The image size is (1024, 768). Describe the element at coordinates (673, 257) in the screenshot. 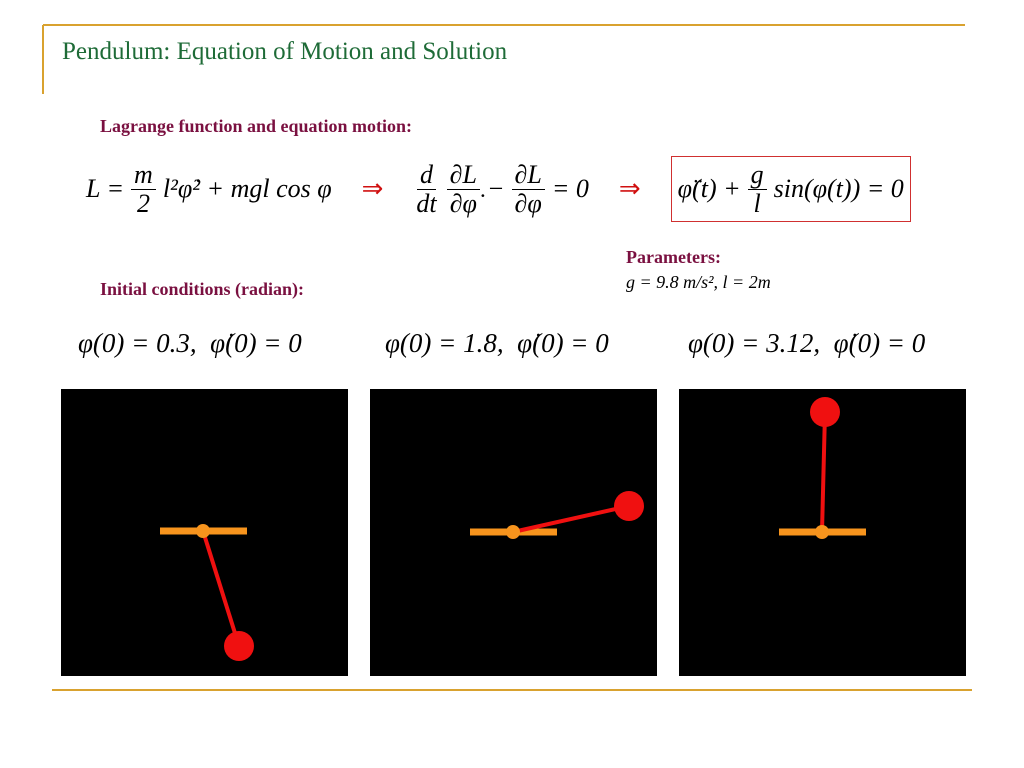

I see `parameters-heading: Parameters:` at that location.